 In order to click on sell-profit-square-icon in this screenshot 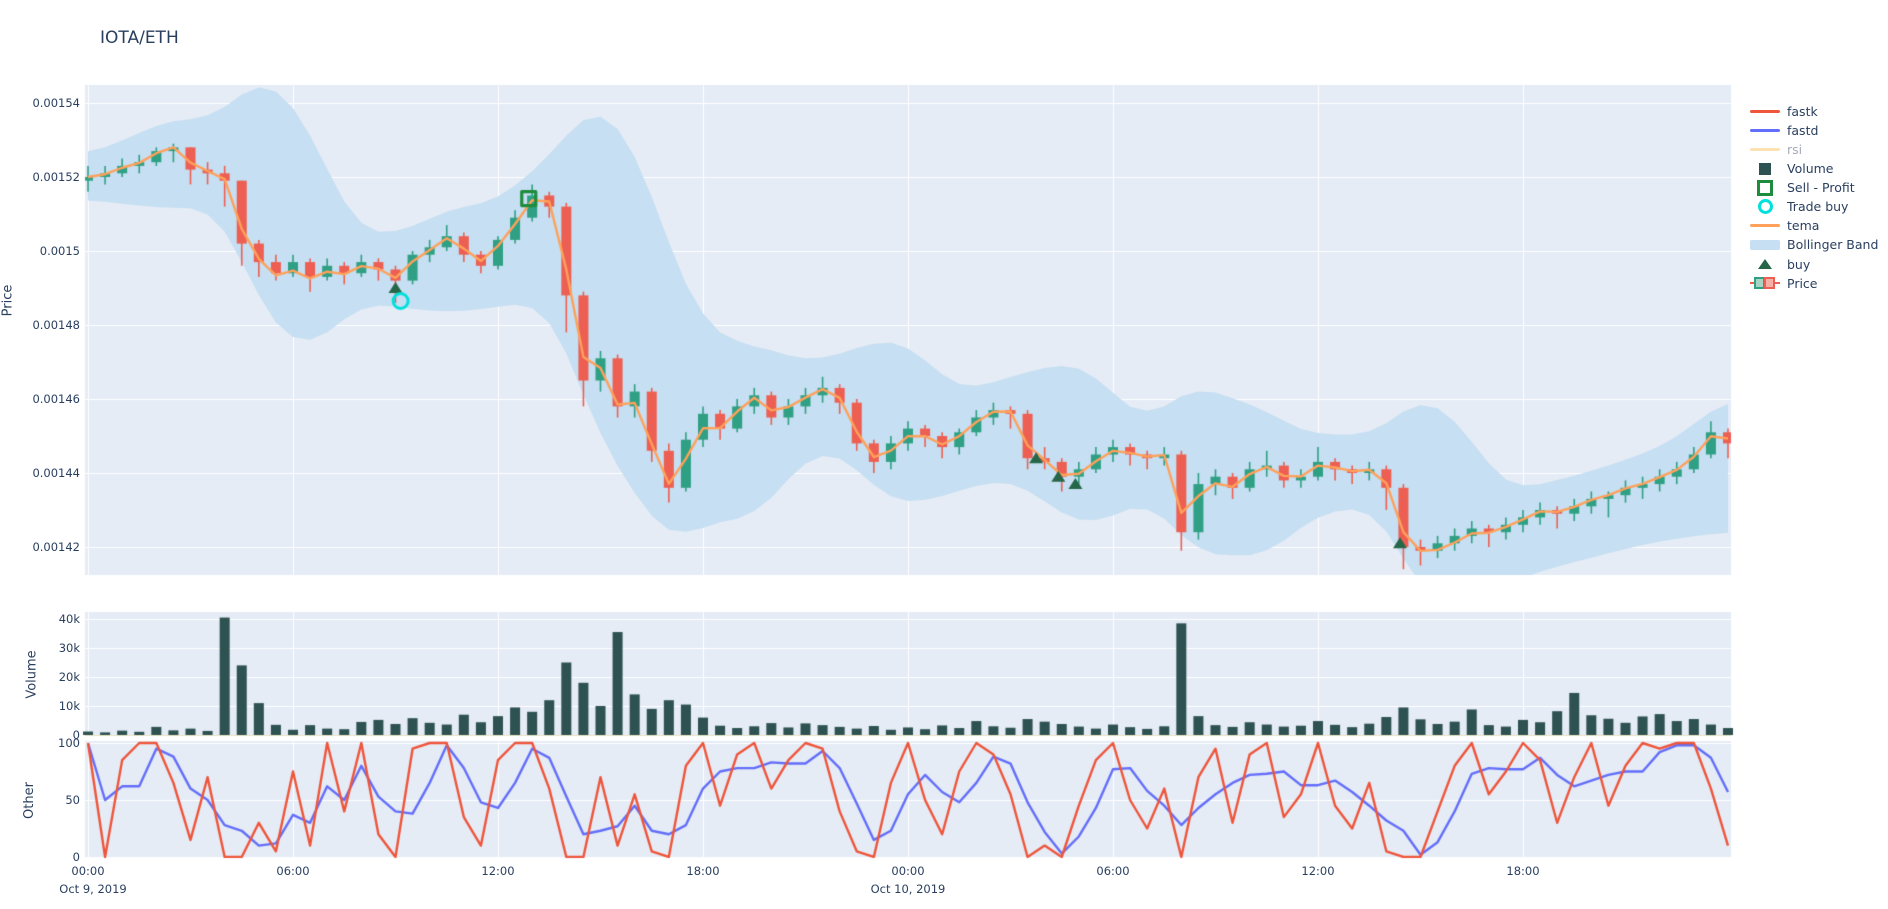, I will do `click(1765, 187)`.